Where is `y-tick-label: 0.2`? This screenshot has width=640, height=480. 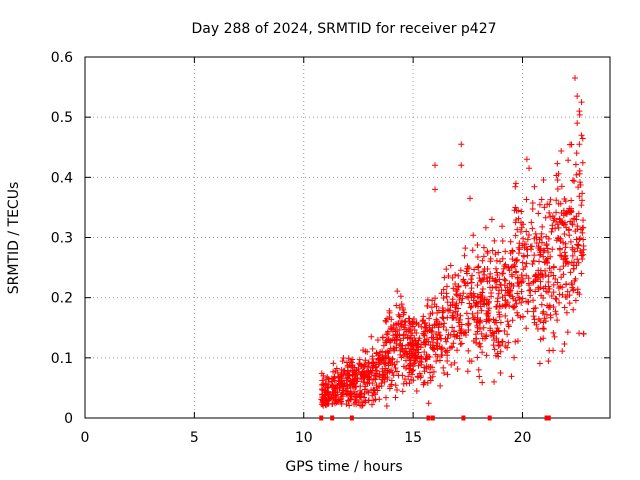
y-tick-label: 0.2 is located at coordinates (62, 299).